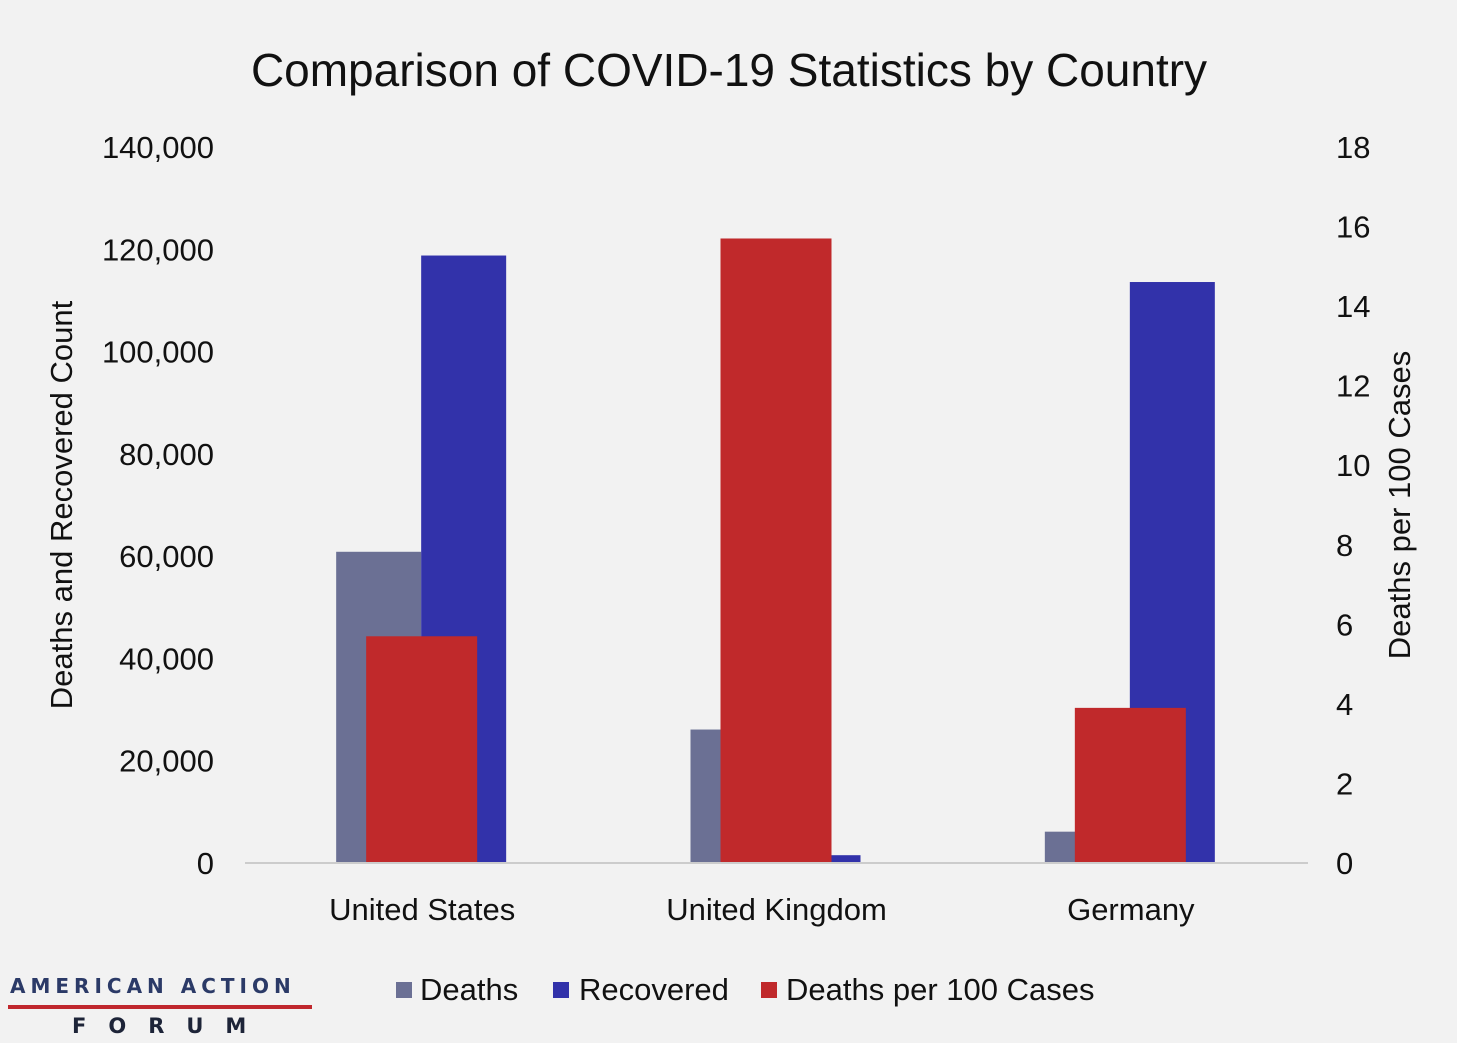 The image size is (1457, 1043). What do you see at coordinates (776, 909) in the screenshot?
I see `x-category-label: United Kingdom` at bounding box center [776, 909].